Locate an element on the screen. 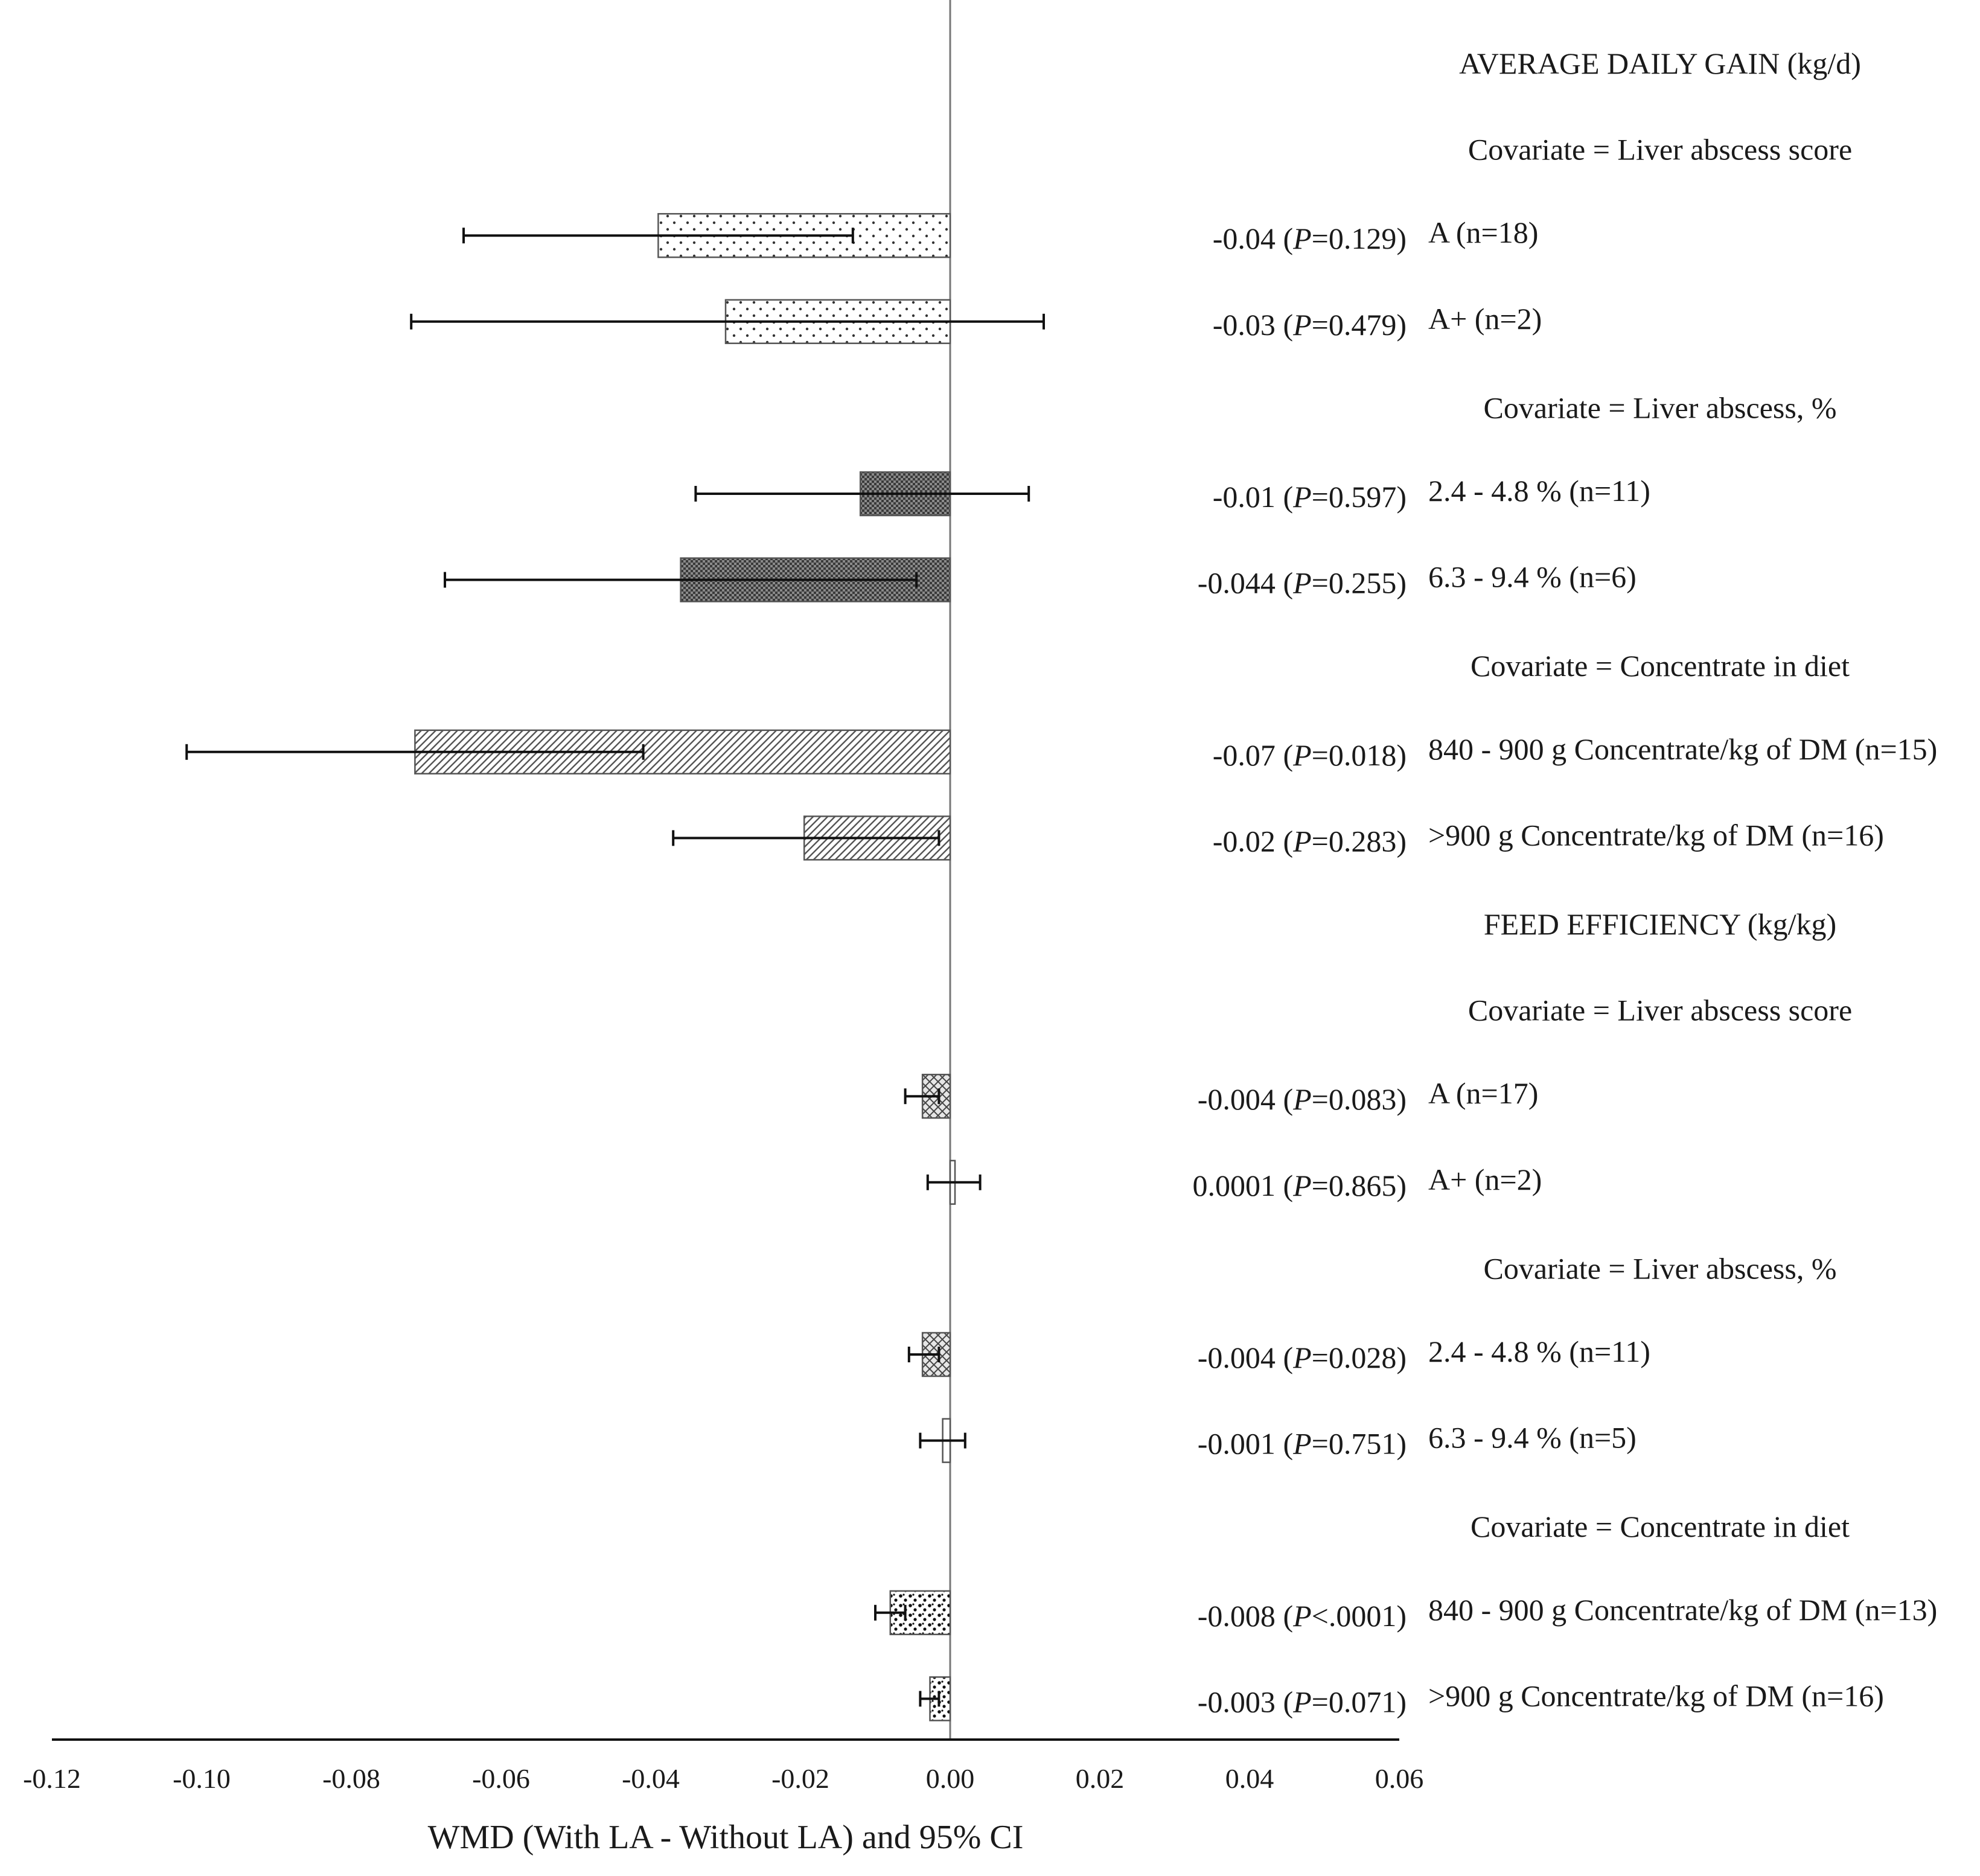 This screenshot has height=1876, width=1980. row-label: 6.3 - 9.4 % (n=5) is located at coordinates (1532, 1438).